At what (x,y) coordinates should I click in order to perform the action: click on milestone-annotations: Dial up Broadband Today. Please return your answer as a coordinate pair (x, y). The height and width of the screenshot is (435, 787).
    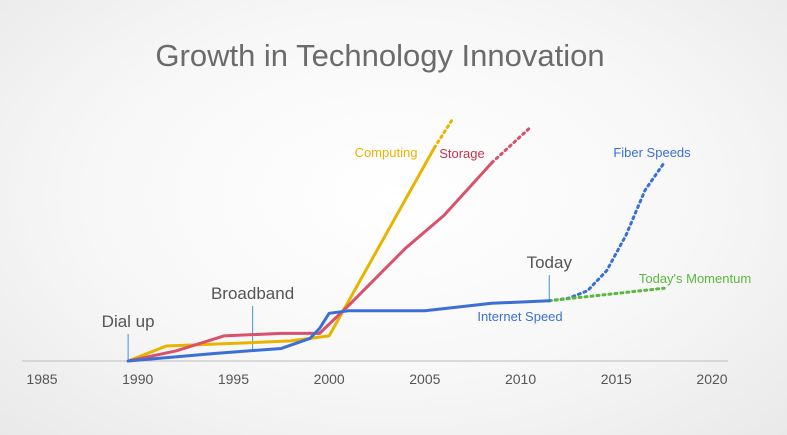
    Looking at the image, I should click on (337, 306).